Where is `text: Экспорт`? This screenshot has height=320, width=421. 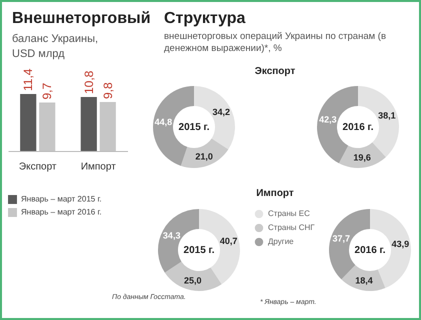
text: Экспорт is located at coordinates (275, 71).